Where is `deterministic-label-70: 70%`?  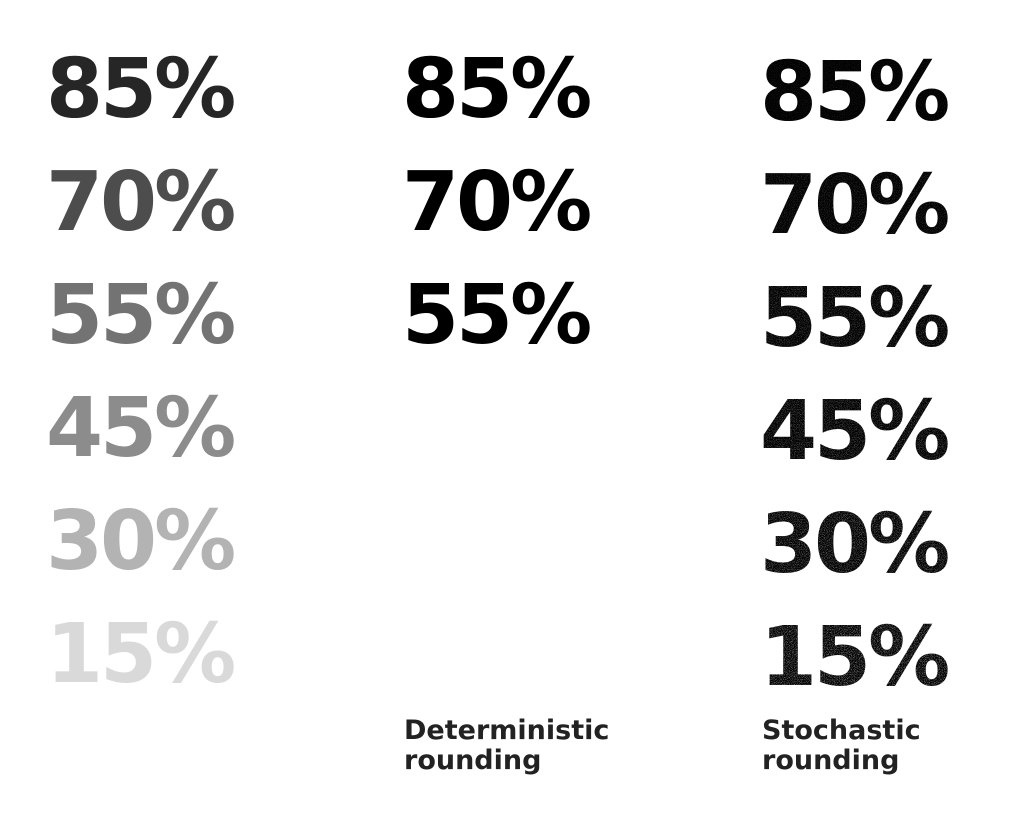
deterministic-label-70: 70% is located at coordinates (497, 202).